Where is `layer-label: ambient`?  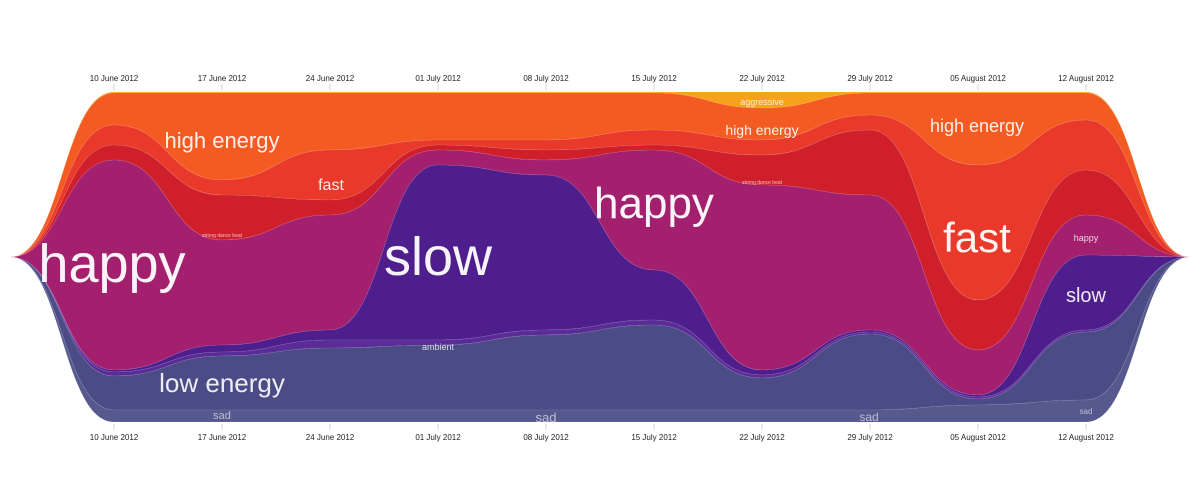 layer-label: ambient is located at coordinates (438, 347).